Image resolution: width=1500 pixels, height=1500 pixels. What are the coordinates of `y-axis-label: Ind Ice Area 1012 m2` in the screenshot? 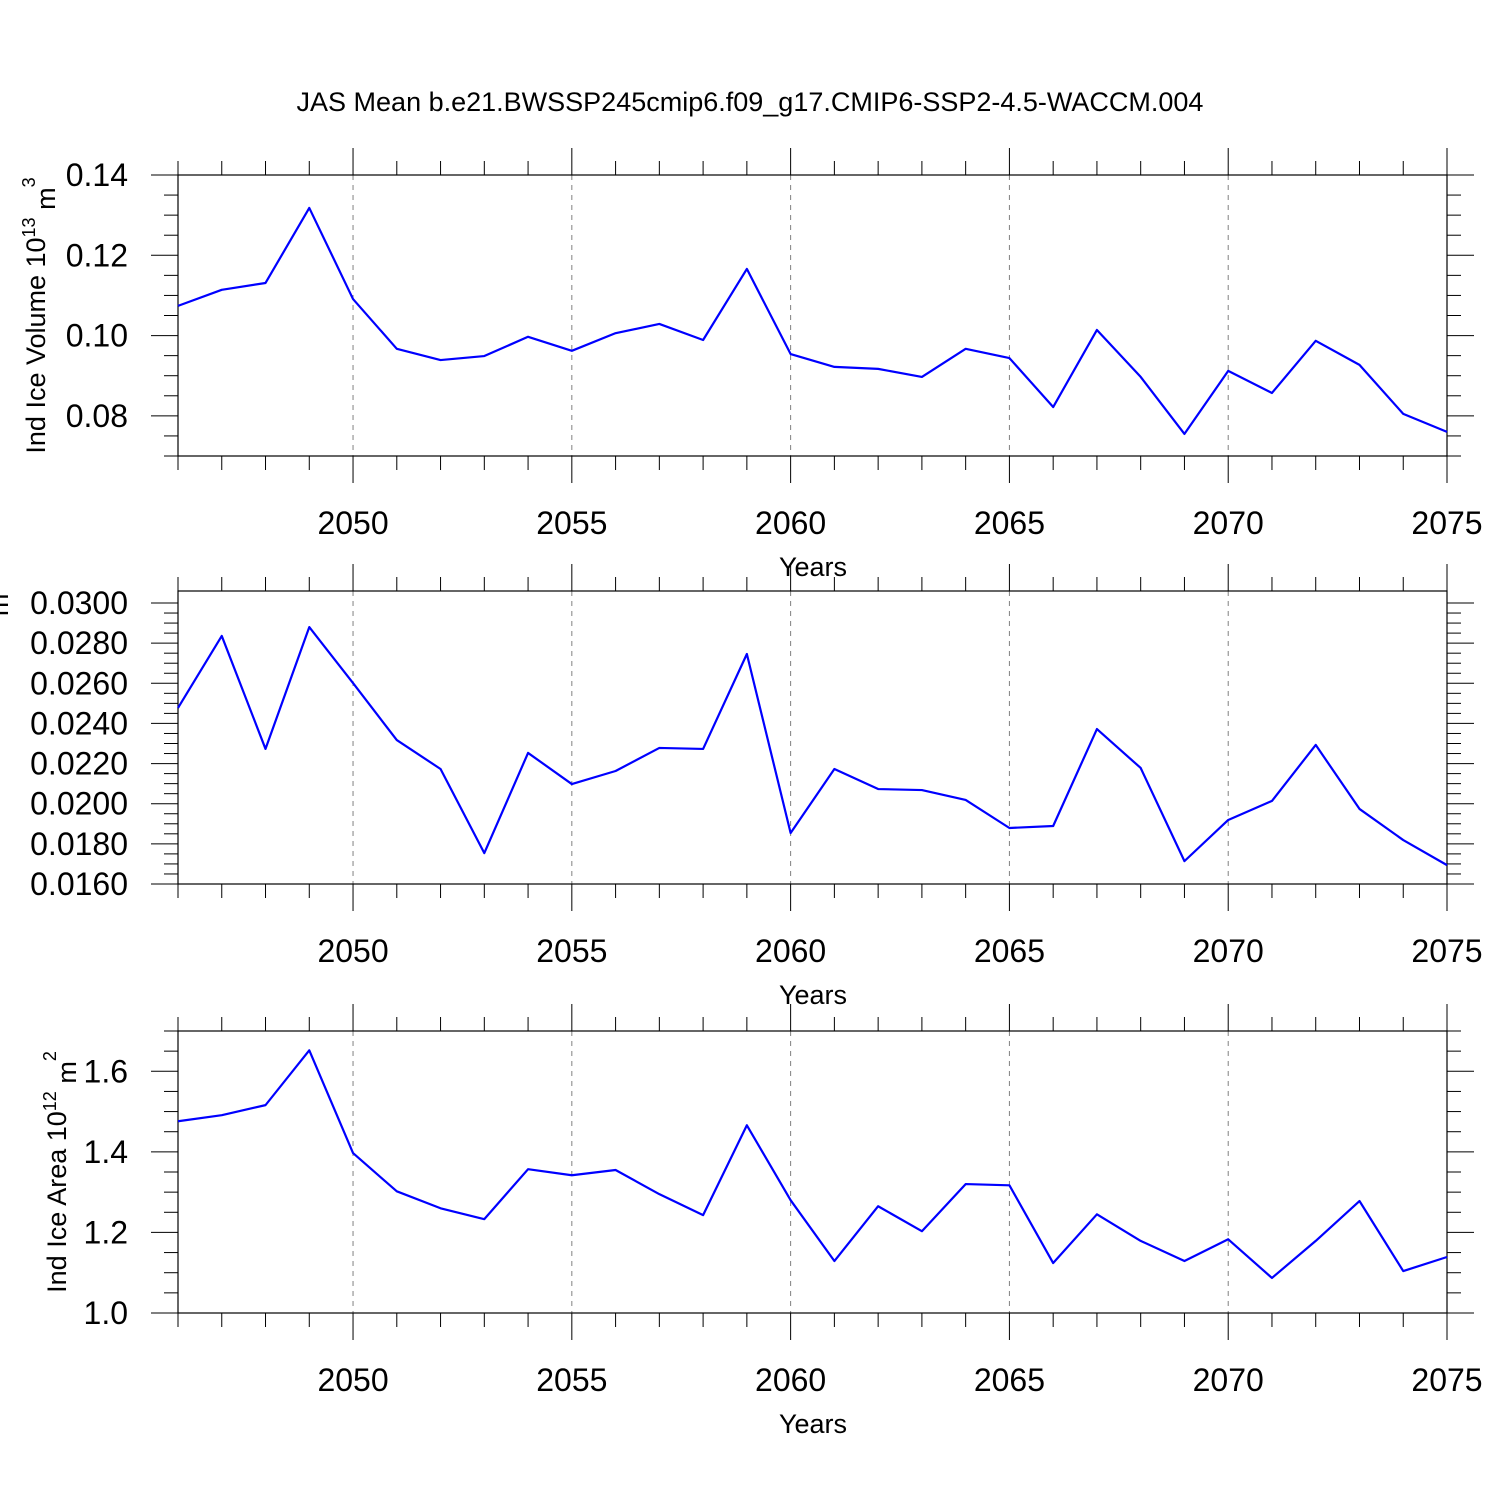 It's located at (61, 1172).